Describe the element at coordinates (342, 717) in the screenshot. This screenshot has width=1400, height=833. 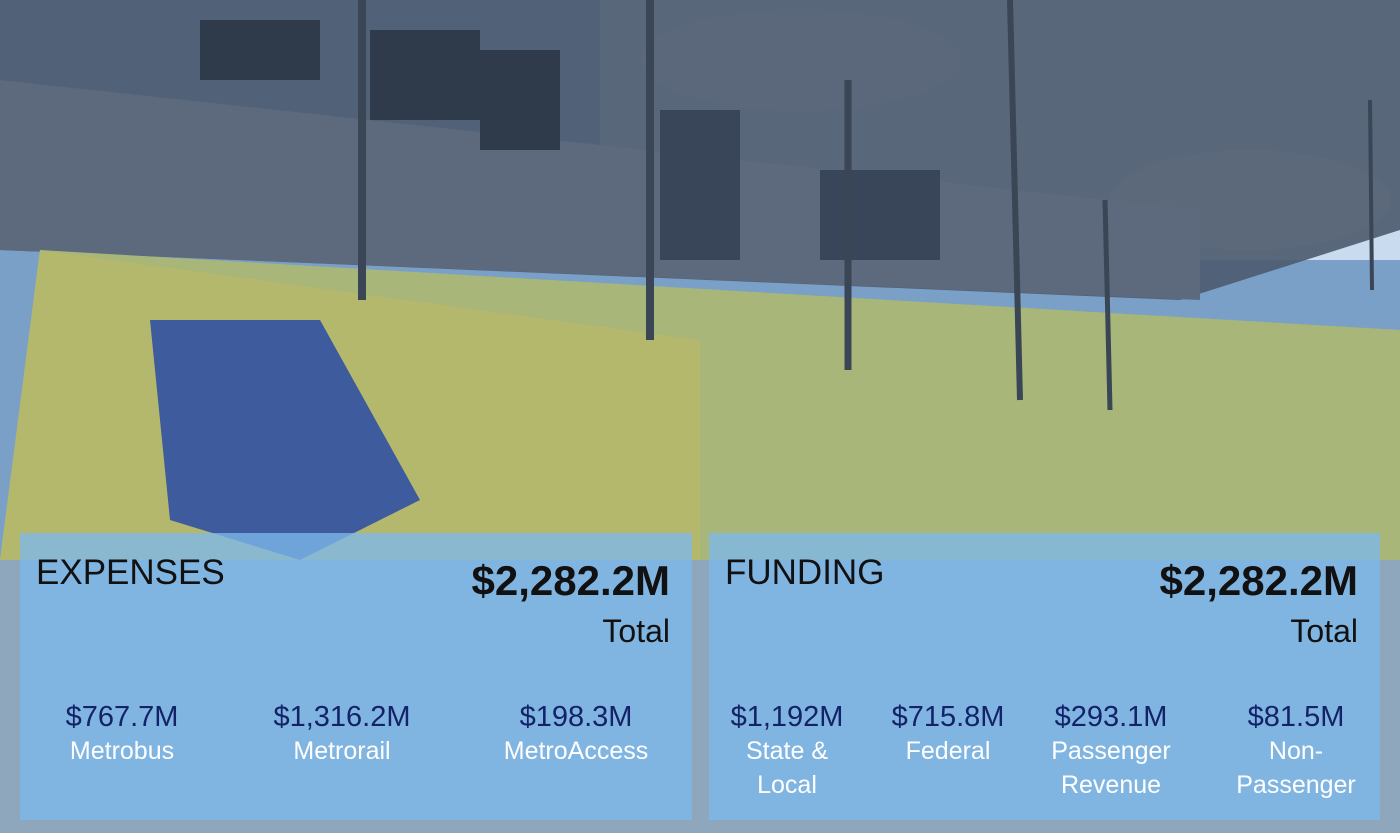
I see `item-value: $1,316.2M` at that location.